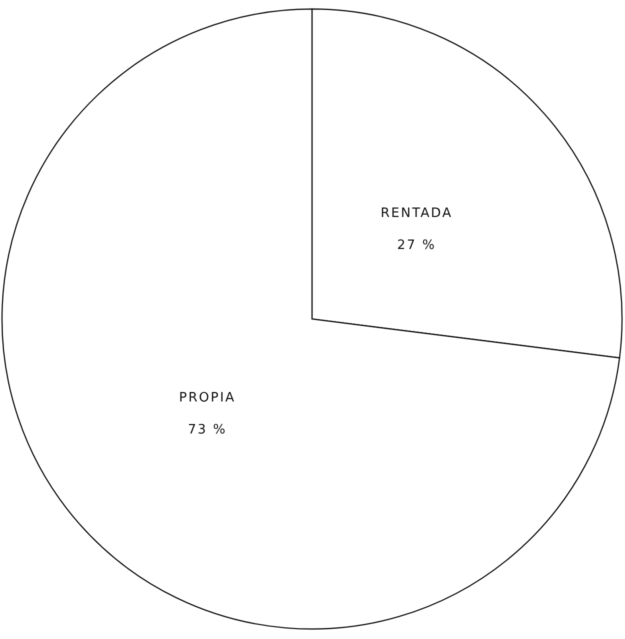 This screenshot has height=639, width=625. Describe the element at coordinates (207, 398) in the screenshot. I see `slice-label: PROPIA` at that location.